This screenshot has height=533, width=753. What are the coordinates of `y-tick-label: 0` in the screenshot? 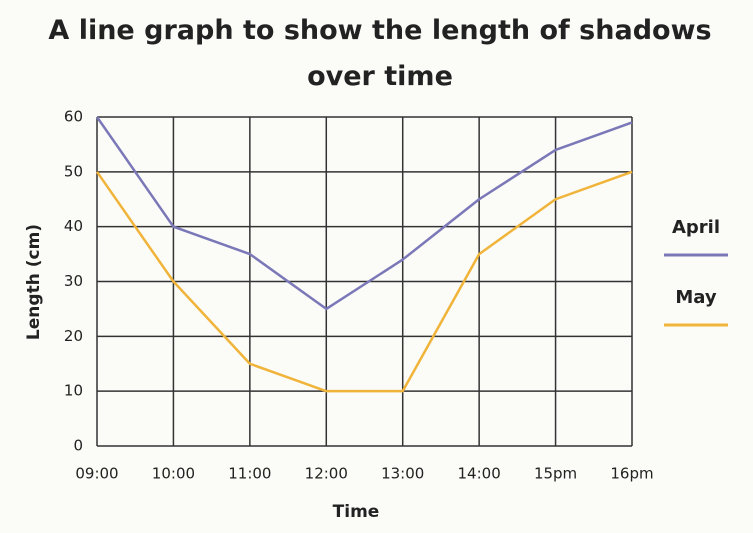 It's located at (78, 446).